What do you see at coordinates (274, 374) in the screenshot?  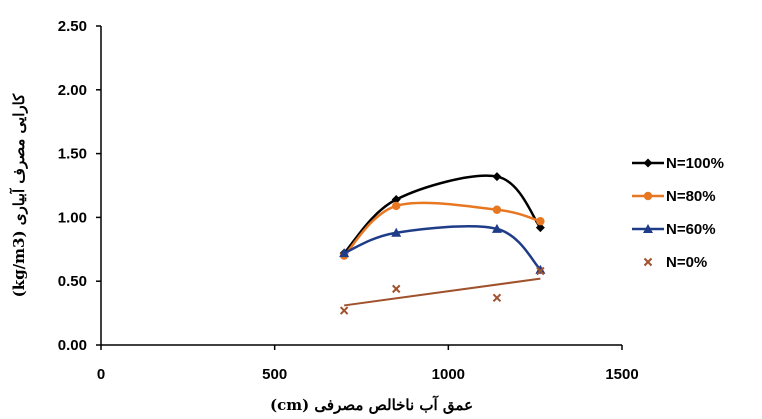 I see `x-tick-label: 500` at bounding box center [274, 374].